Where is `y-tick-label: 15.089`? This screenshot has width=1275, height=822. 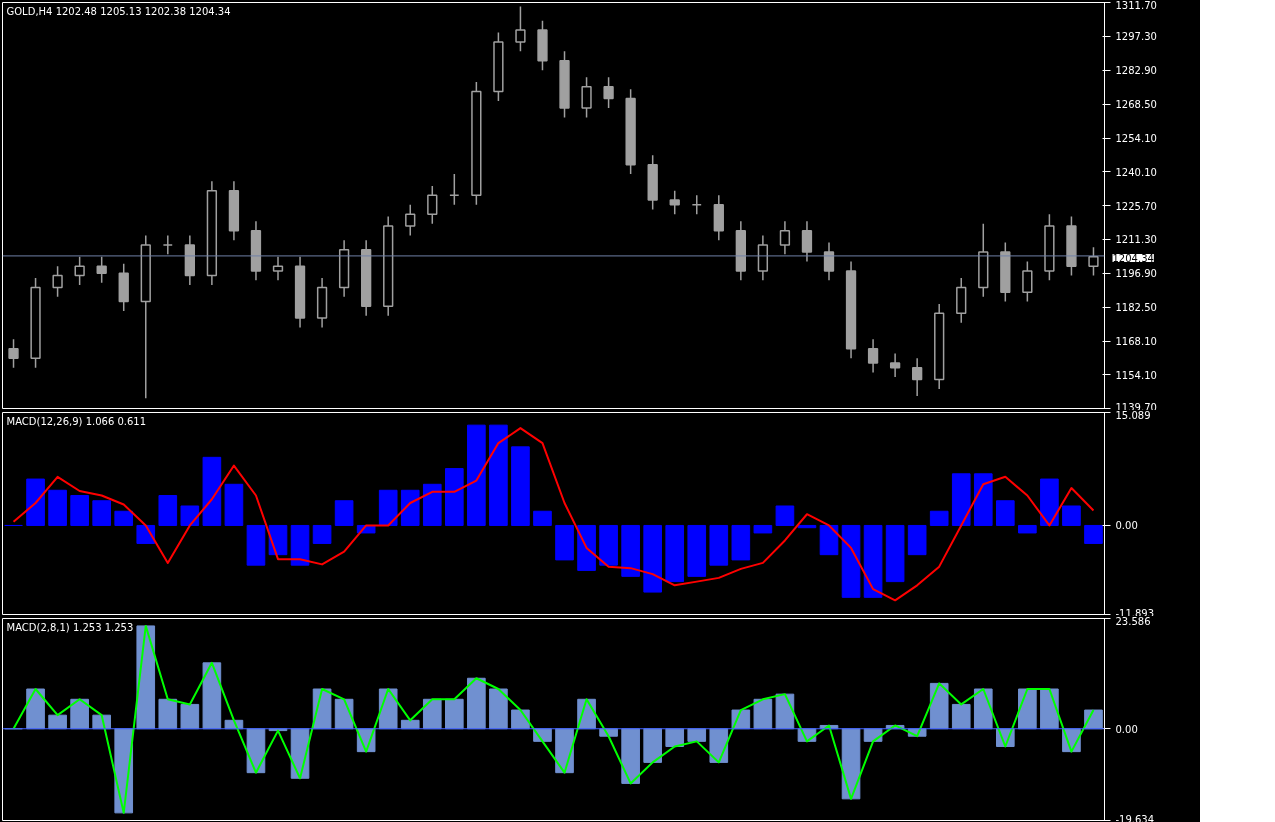 y-tick-label: 15.089 is located at coordinates (1133, 415).